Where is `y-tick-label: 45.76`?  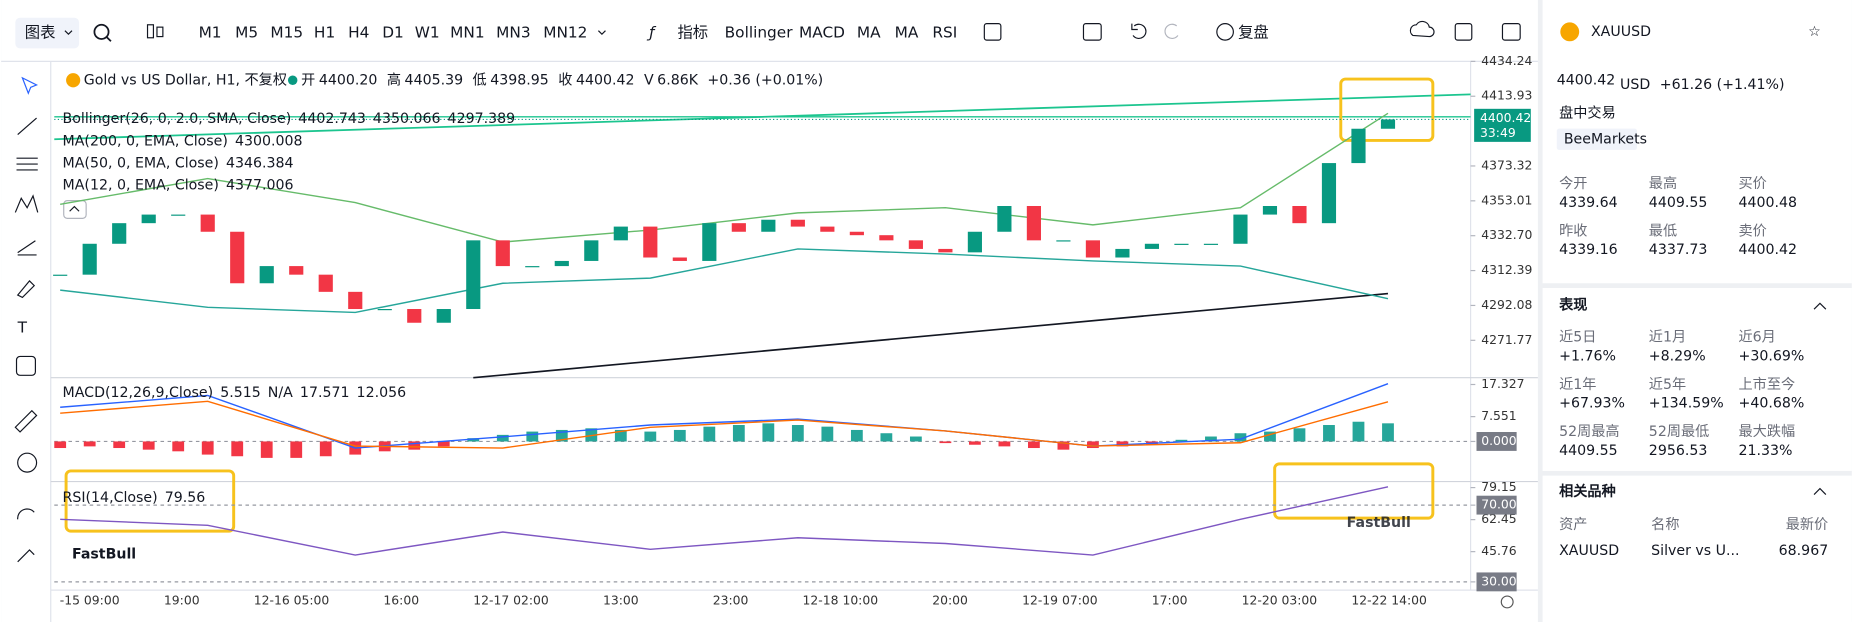
y-tick-label: 45.76 is located at coordinates (1499, 550).